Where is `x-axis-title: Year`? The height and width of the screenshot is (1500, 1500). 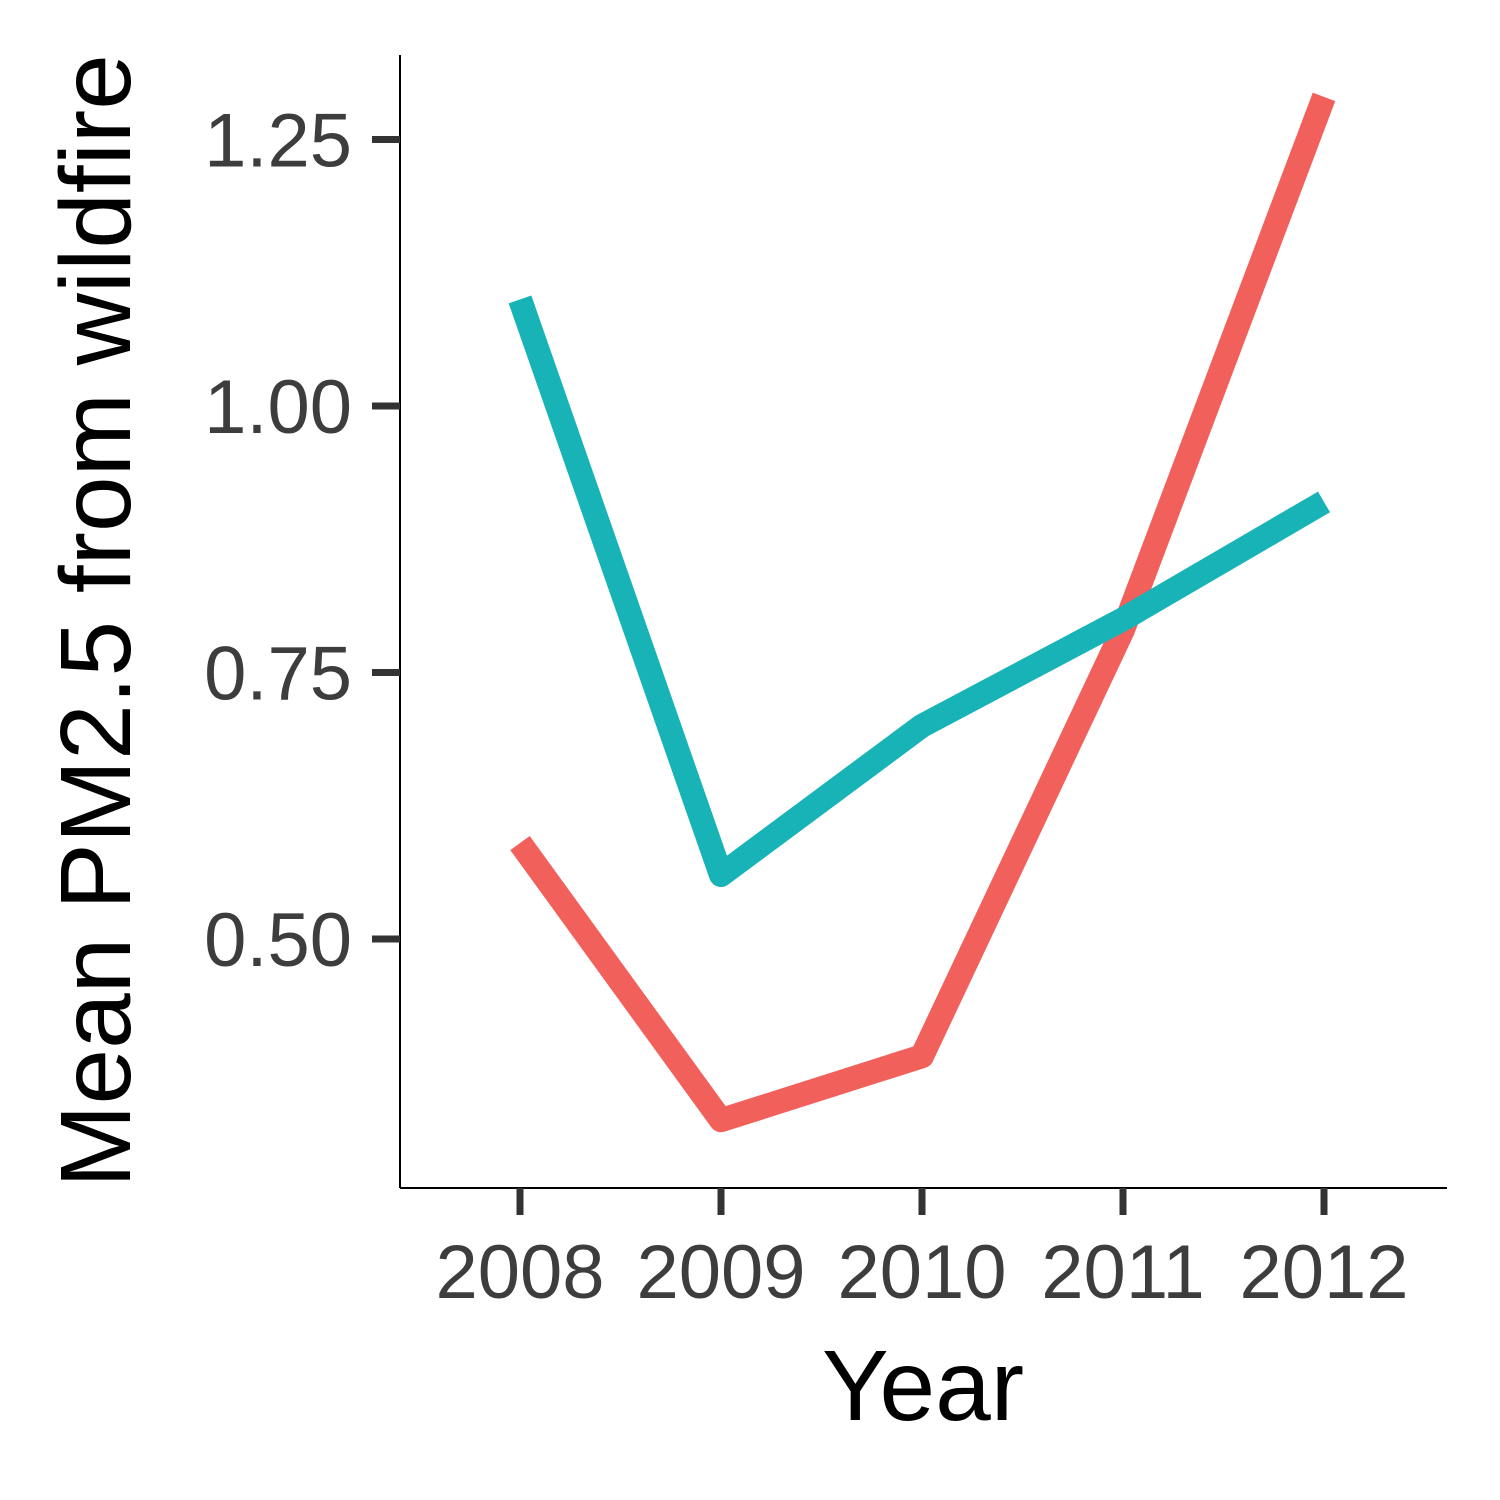 x-axis-title: Year is located at coordinates (923, 1386).